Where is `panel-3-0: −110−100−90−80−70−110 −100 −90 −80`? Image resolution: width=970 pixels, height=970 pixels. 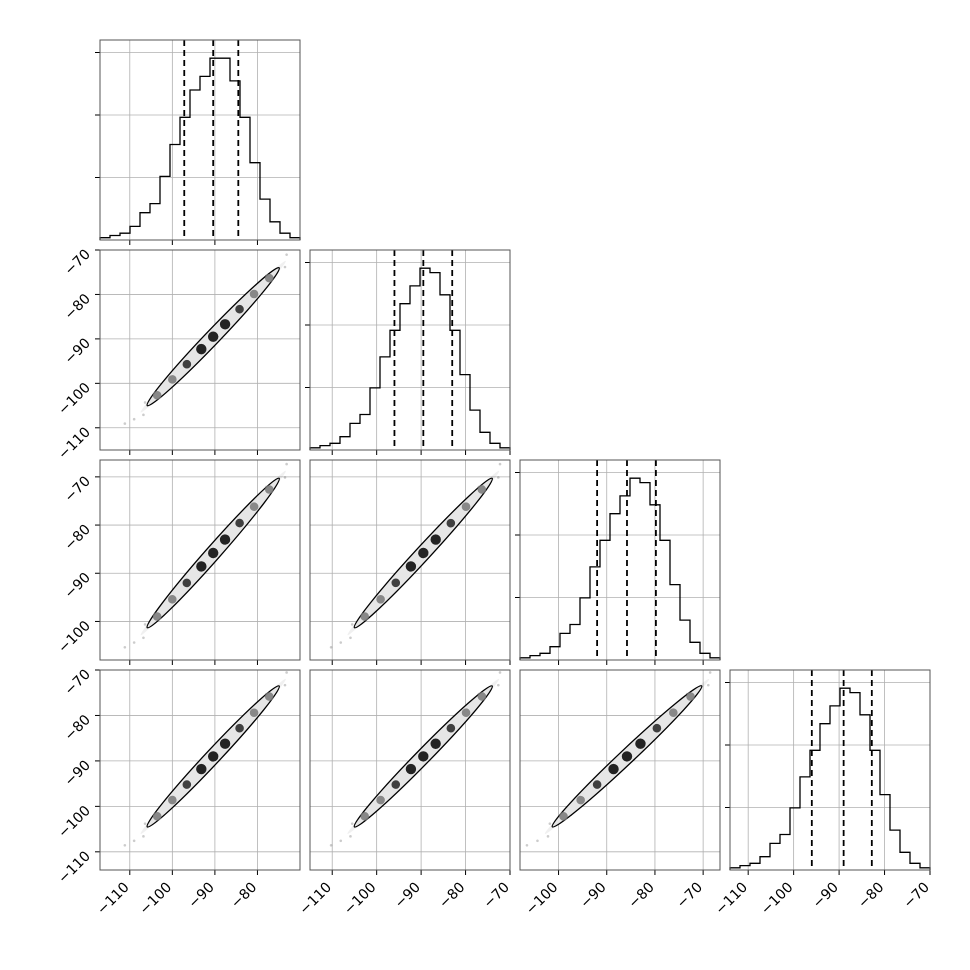
panel-3-0: −110−100−90−80−70−110 −100 −90 −80 is located at coordinates (178, 793).